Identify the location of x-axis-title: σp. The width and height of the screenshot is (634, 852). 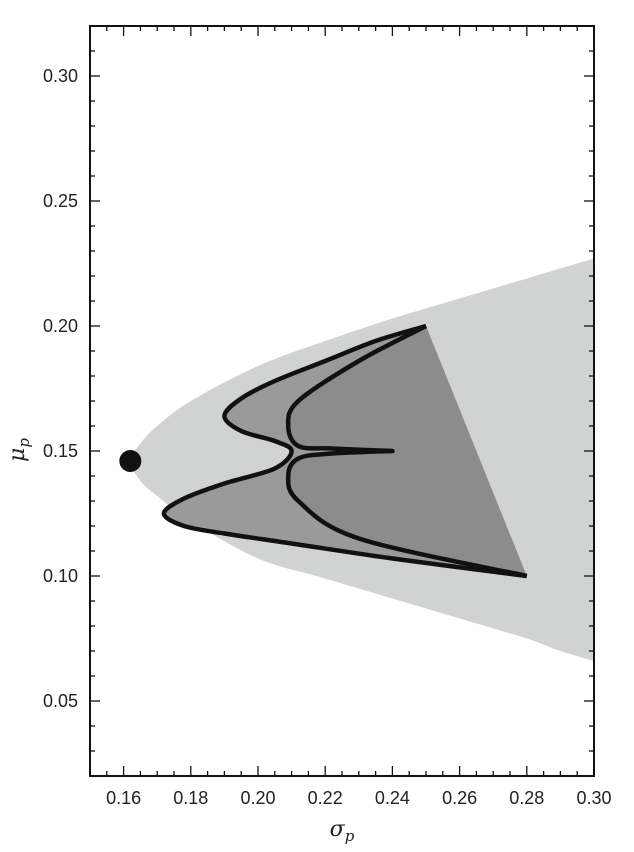
(342, 831).